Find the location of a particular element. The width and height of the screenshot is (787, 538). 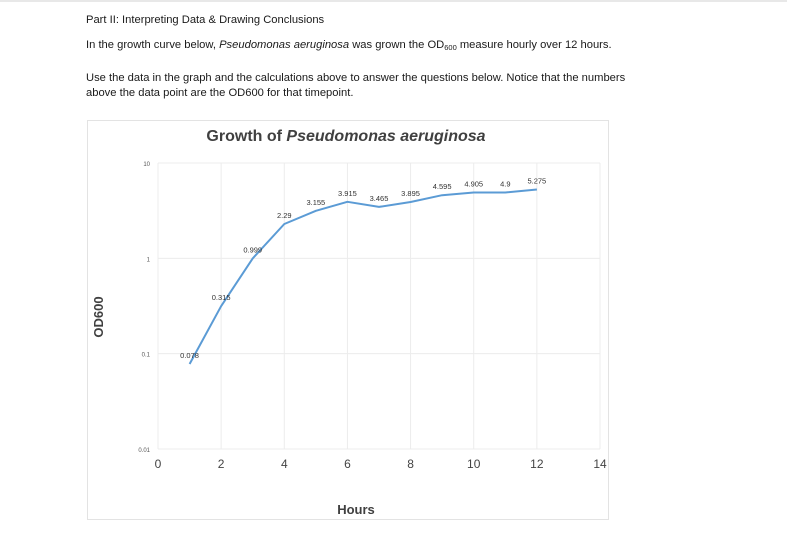

data-label: 3.465 is located at coordinates (379, 198).